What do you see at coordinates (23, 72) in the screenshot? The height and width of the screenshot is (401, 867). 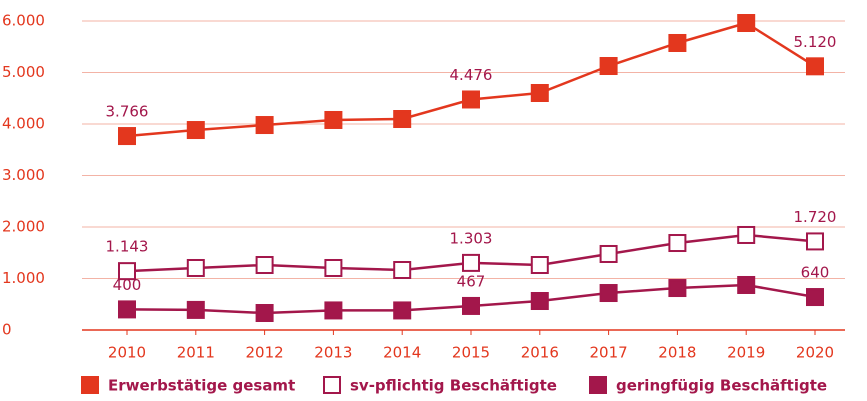 I see `y-tick-label: 5.000` at bounding box center [23, 72].